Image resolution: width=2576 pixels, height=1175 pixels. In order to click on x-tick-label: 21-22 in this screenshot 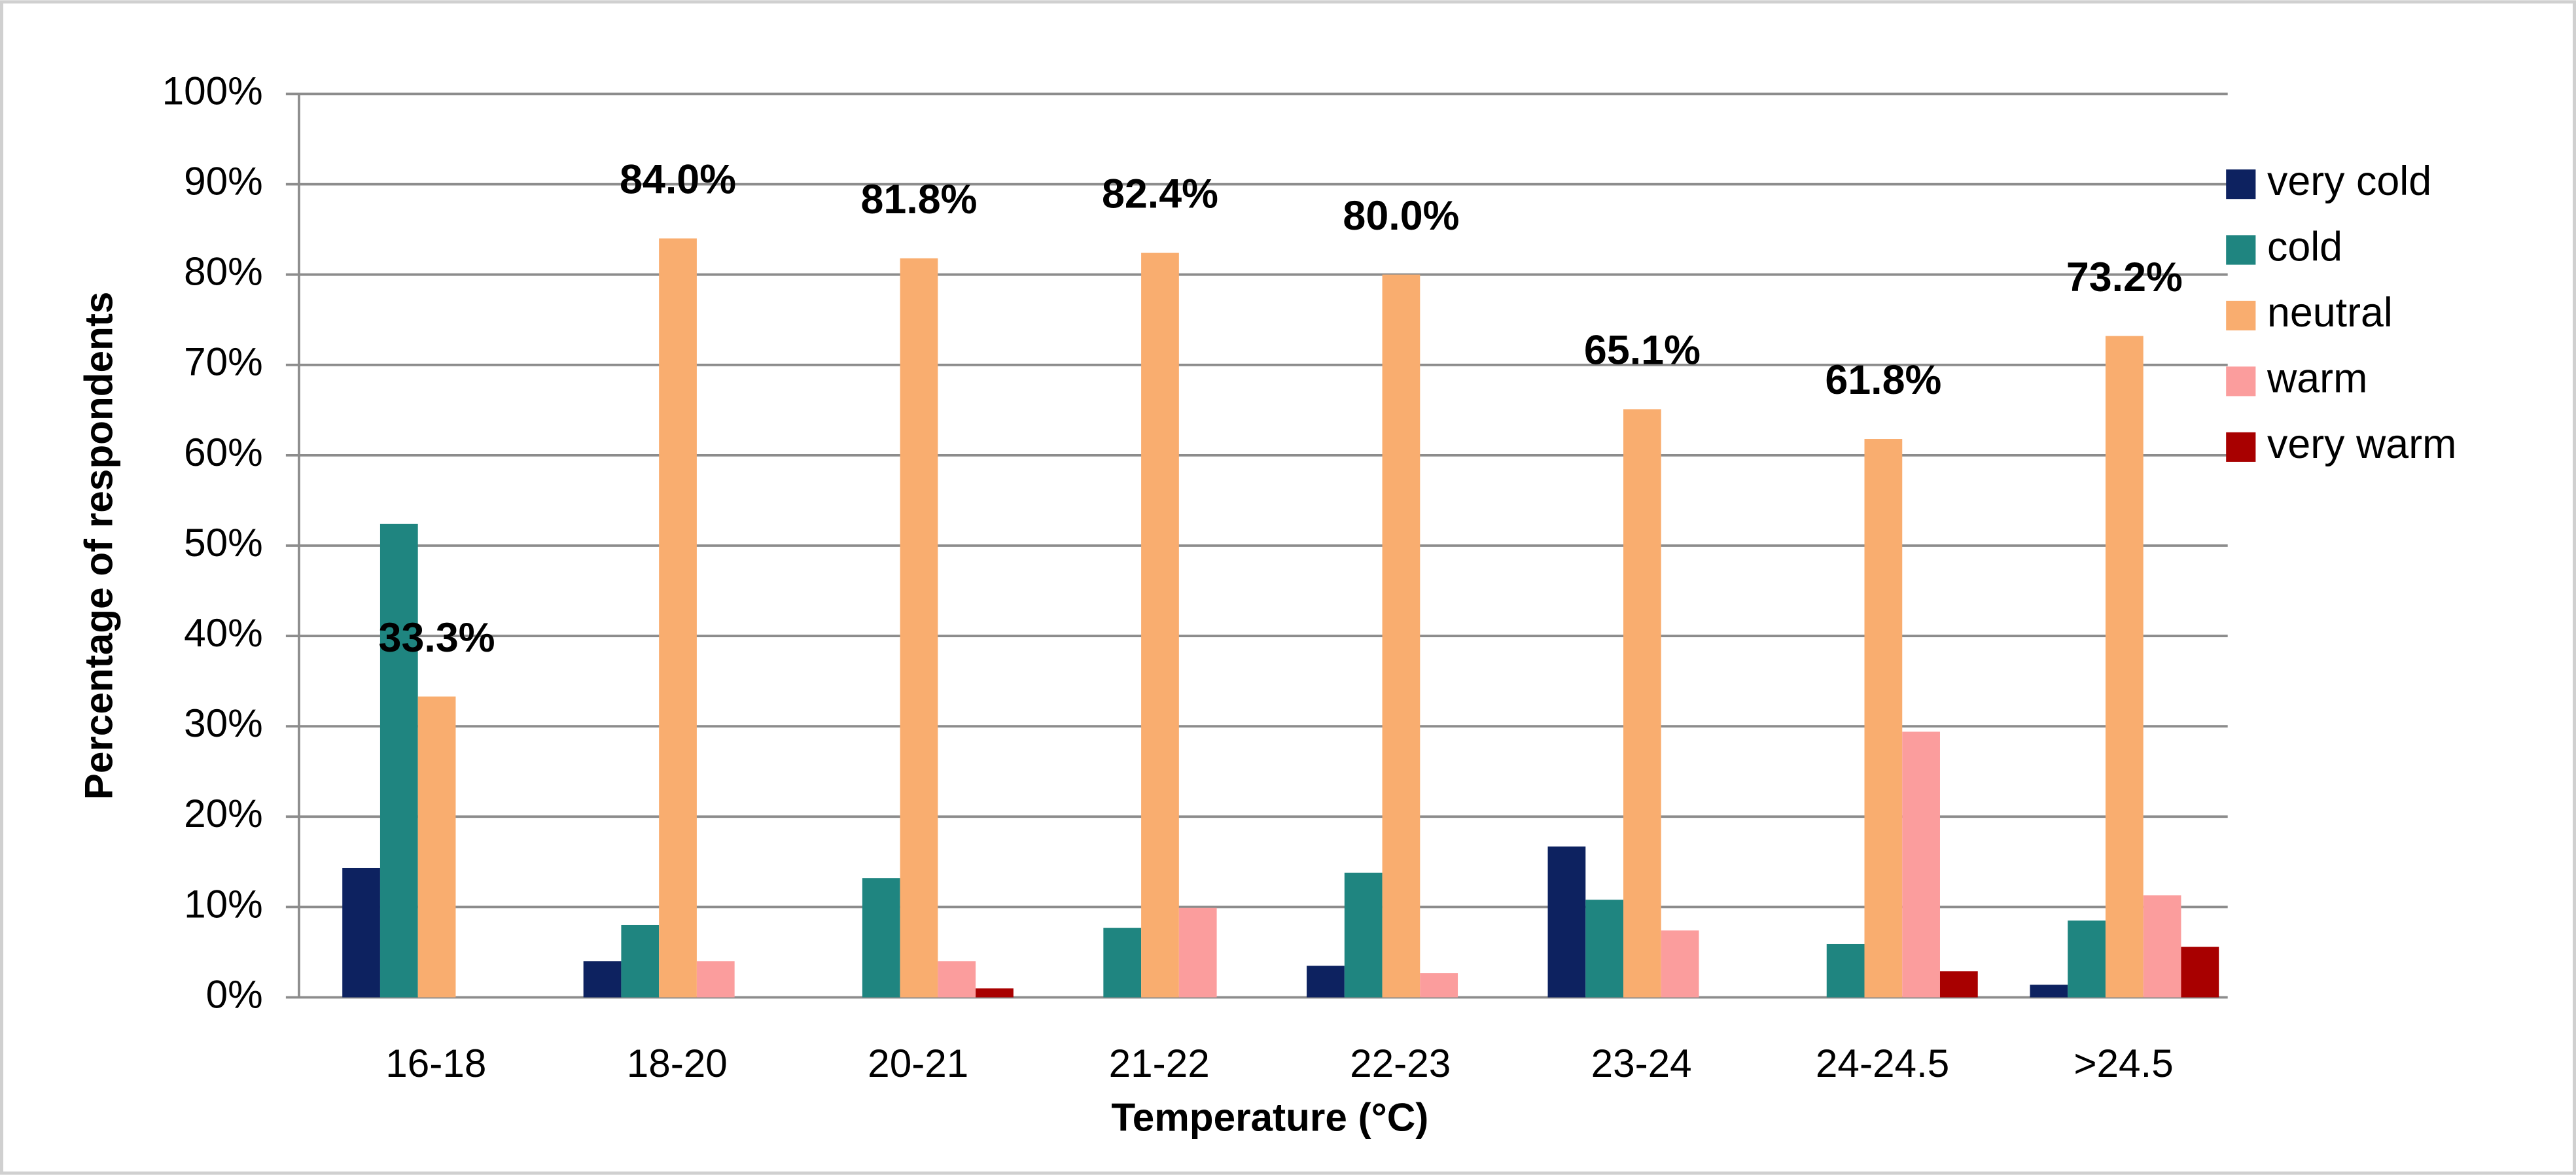, I will do `click(1159, 1063)`.